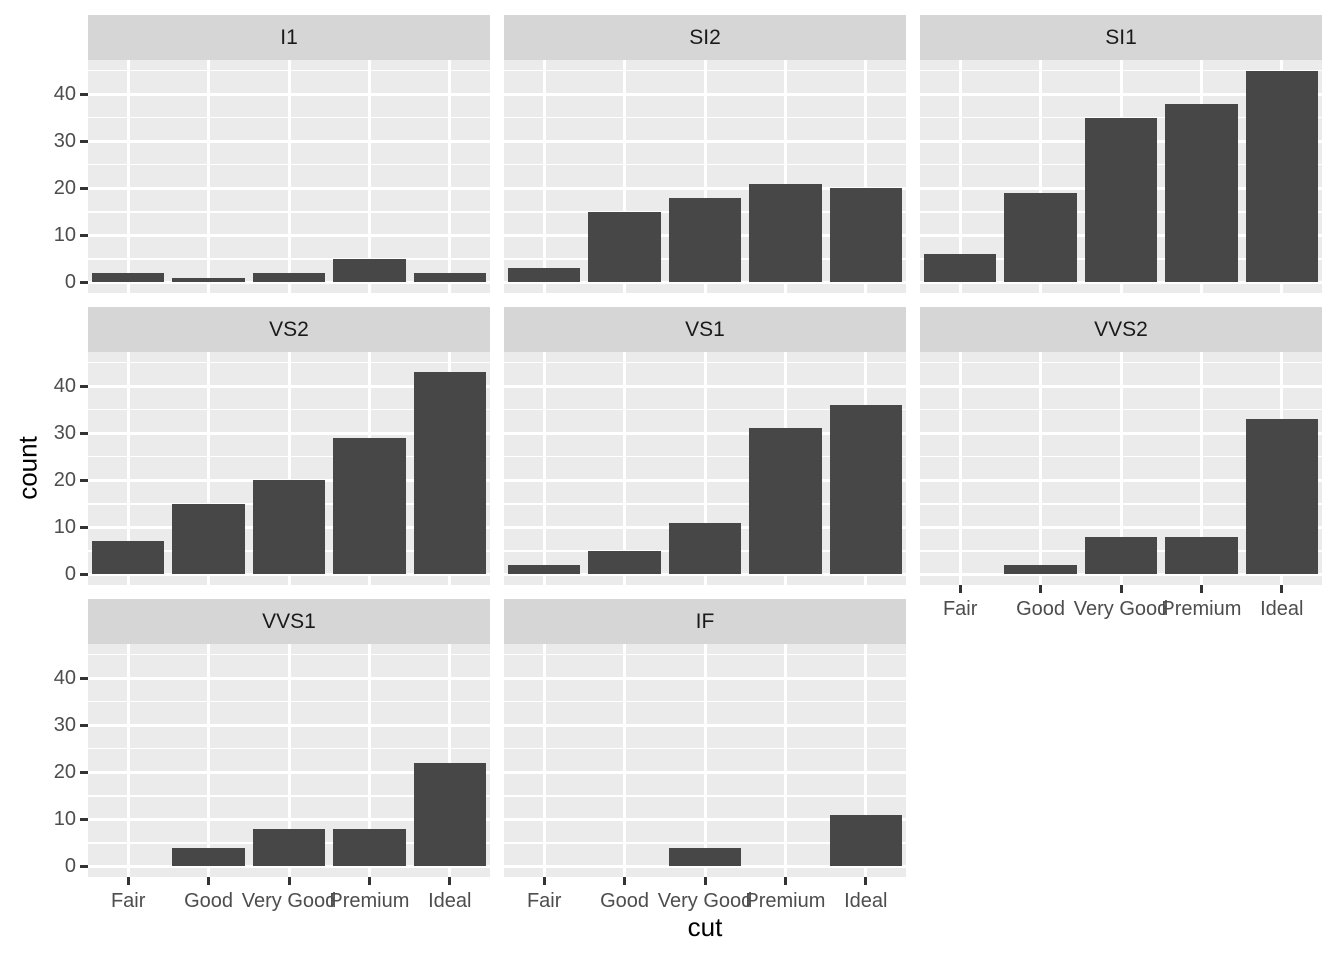 The height and width of the screenshot is (960, 1344). What do you see at coordinates (1121, 329) in the screenshot?
I see `facet-strip: VVS2` at bounding box center [1121, 329].